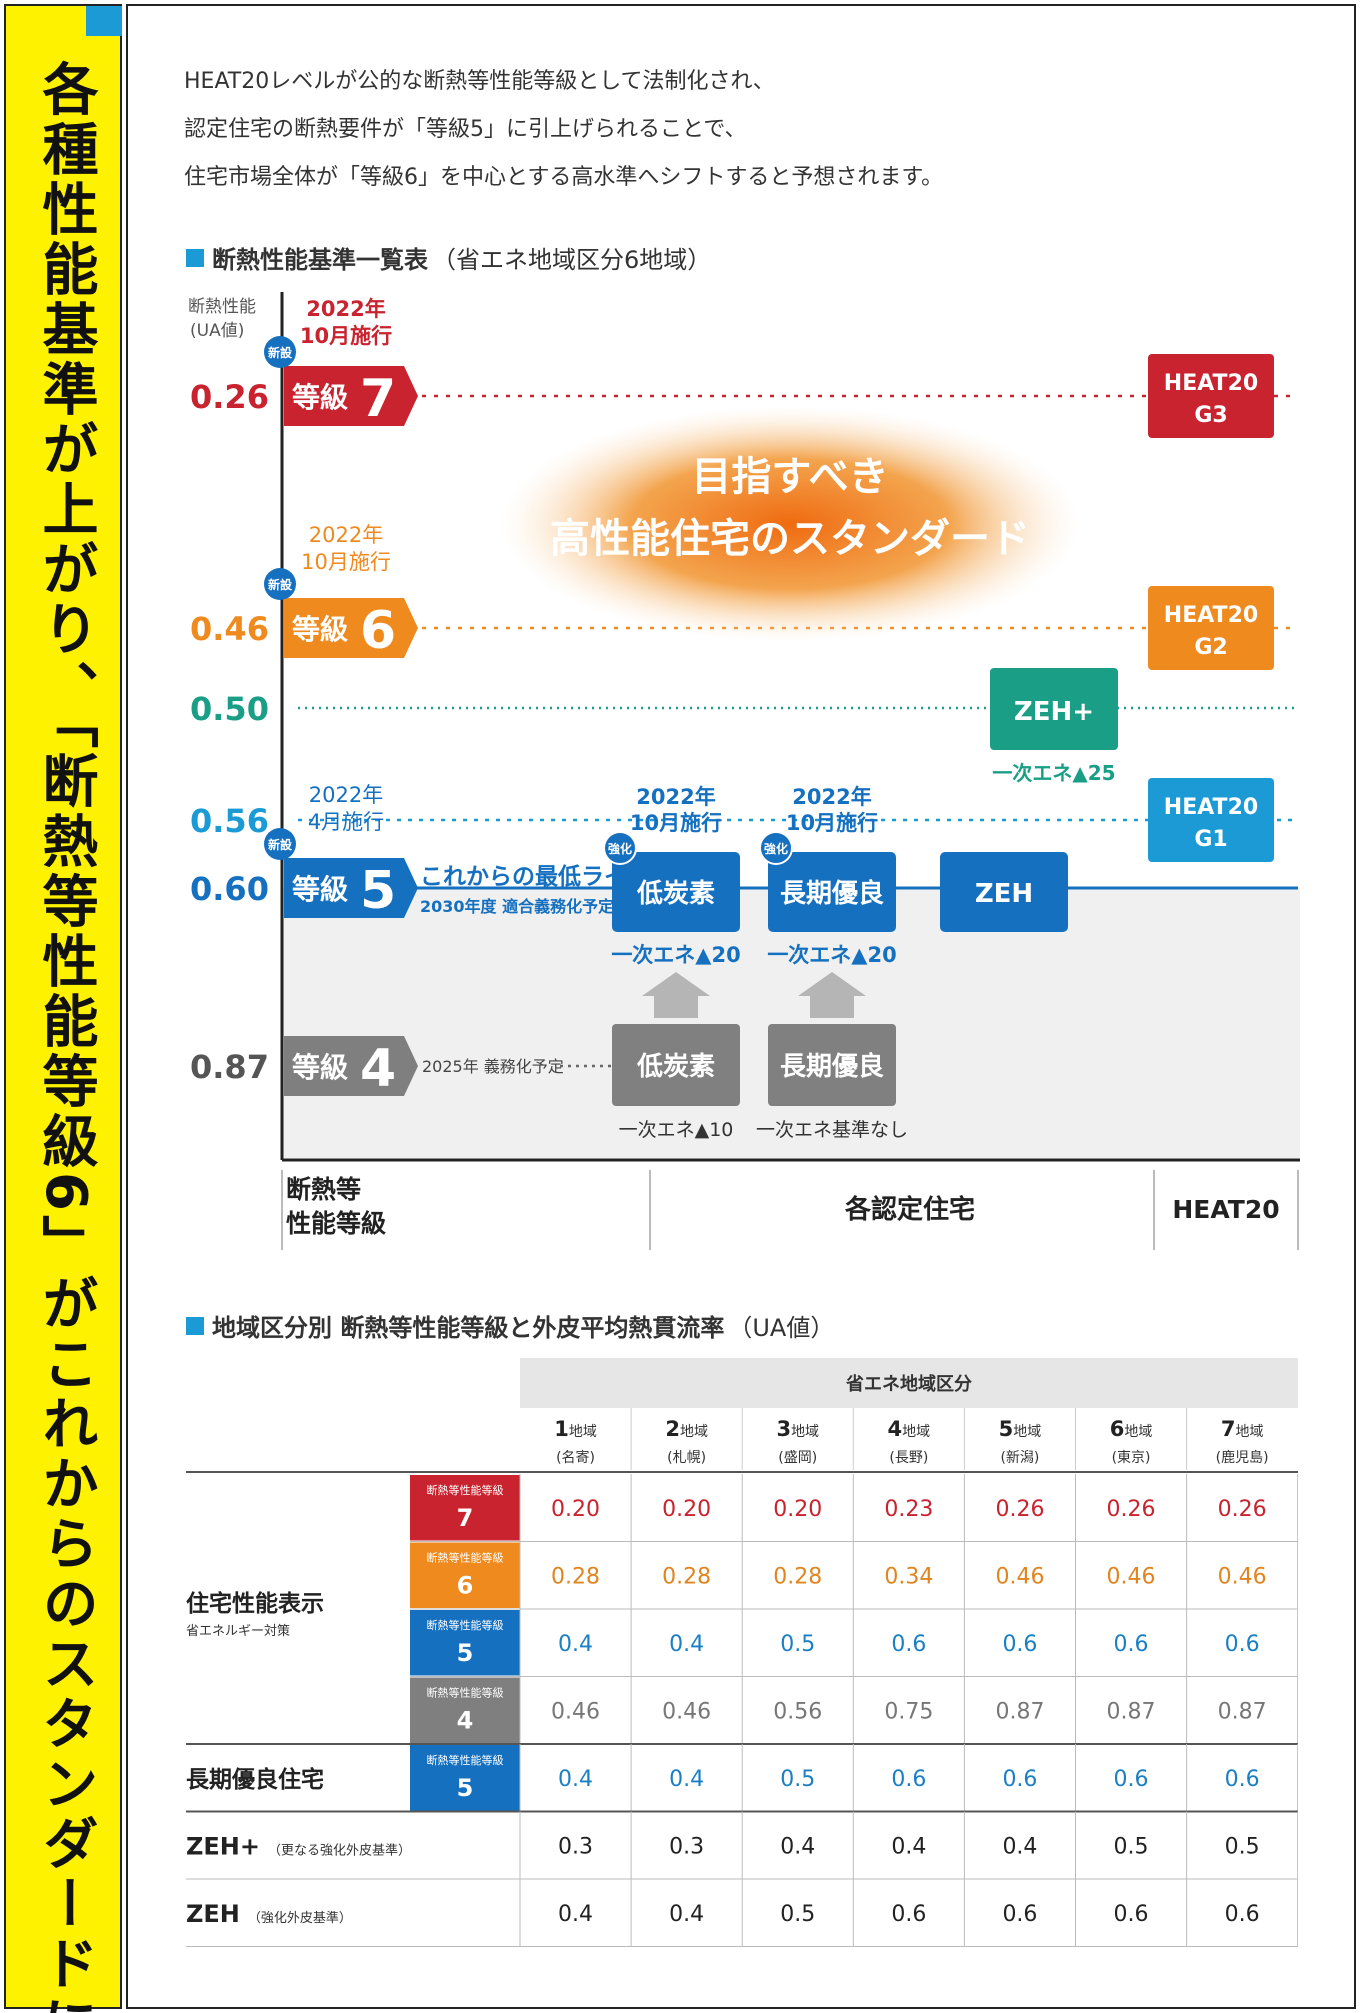  I want to click on region-header: 4地域, so click(909, 1429).